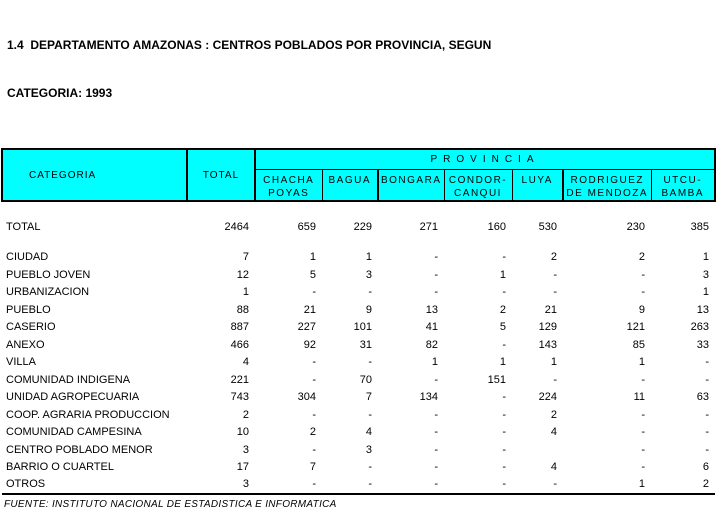 The height and width of the screenshot is (510, 717). I want to click on header-provincia: PROVINCIA, so click(485, 159).